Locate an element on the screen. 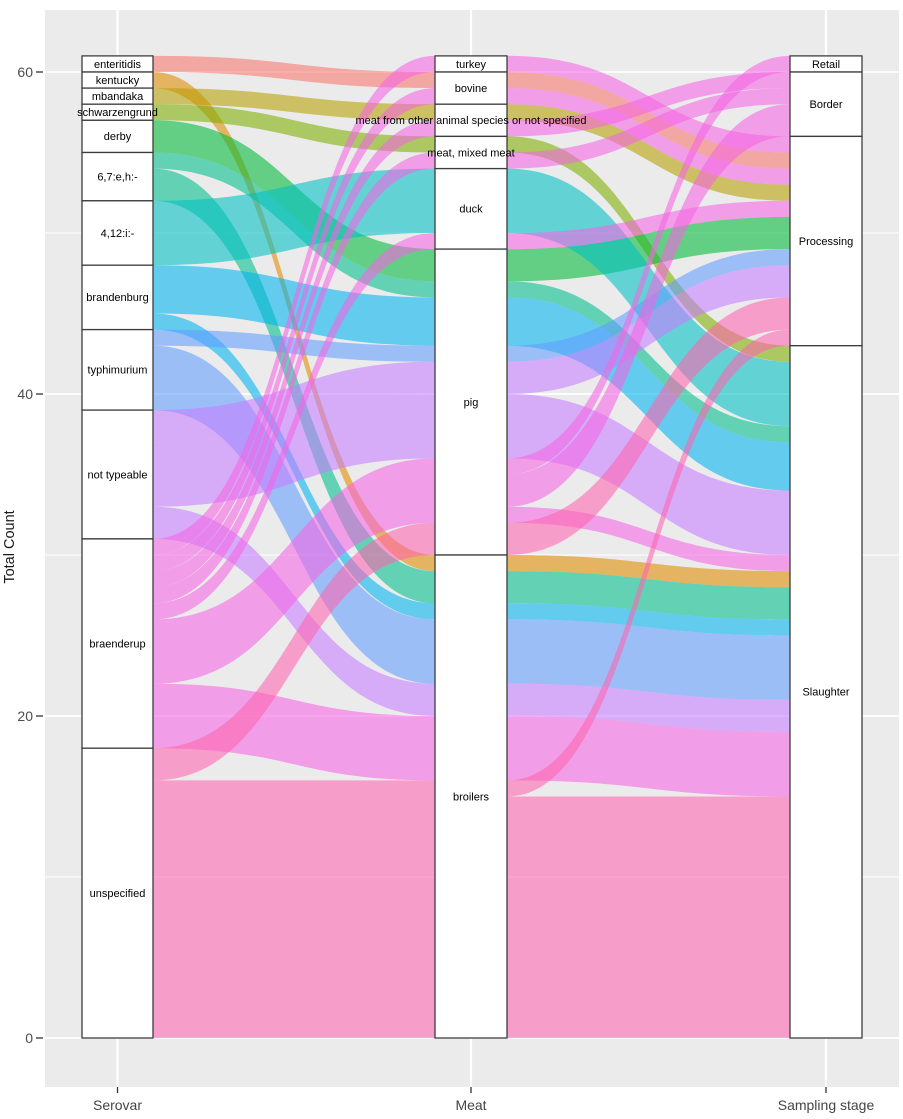 This screenshot has width=903, height=1119. flow-unspecified-broilers-processing-right is located at coordinates (648, 563).